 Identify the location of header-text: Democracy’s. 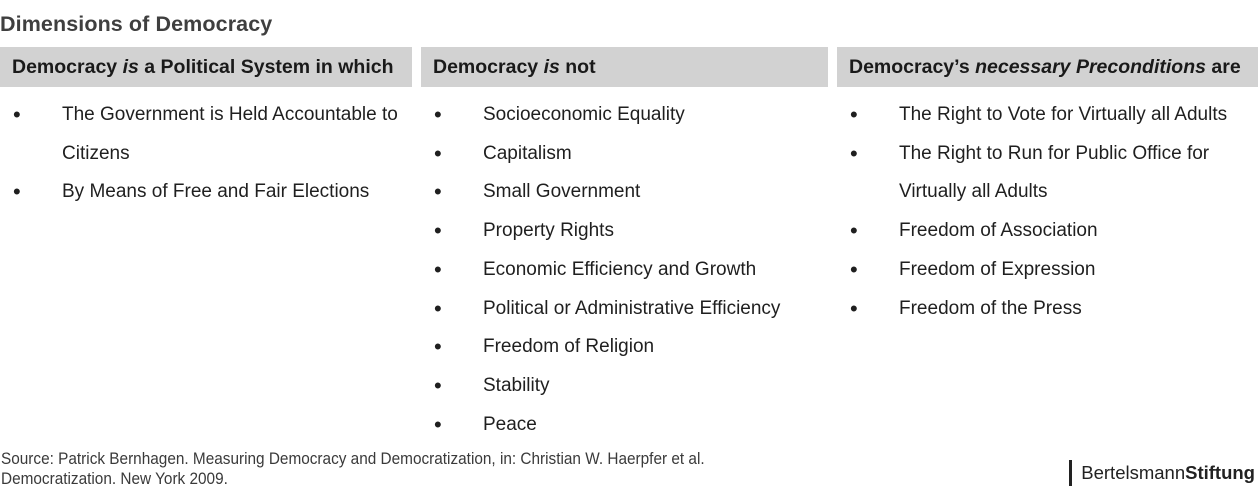
(912, 66).